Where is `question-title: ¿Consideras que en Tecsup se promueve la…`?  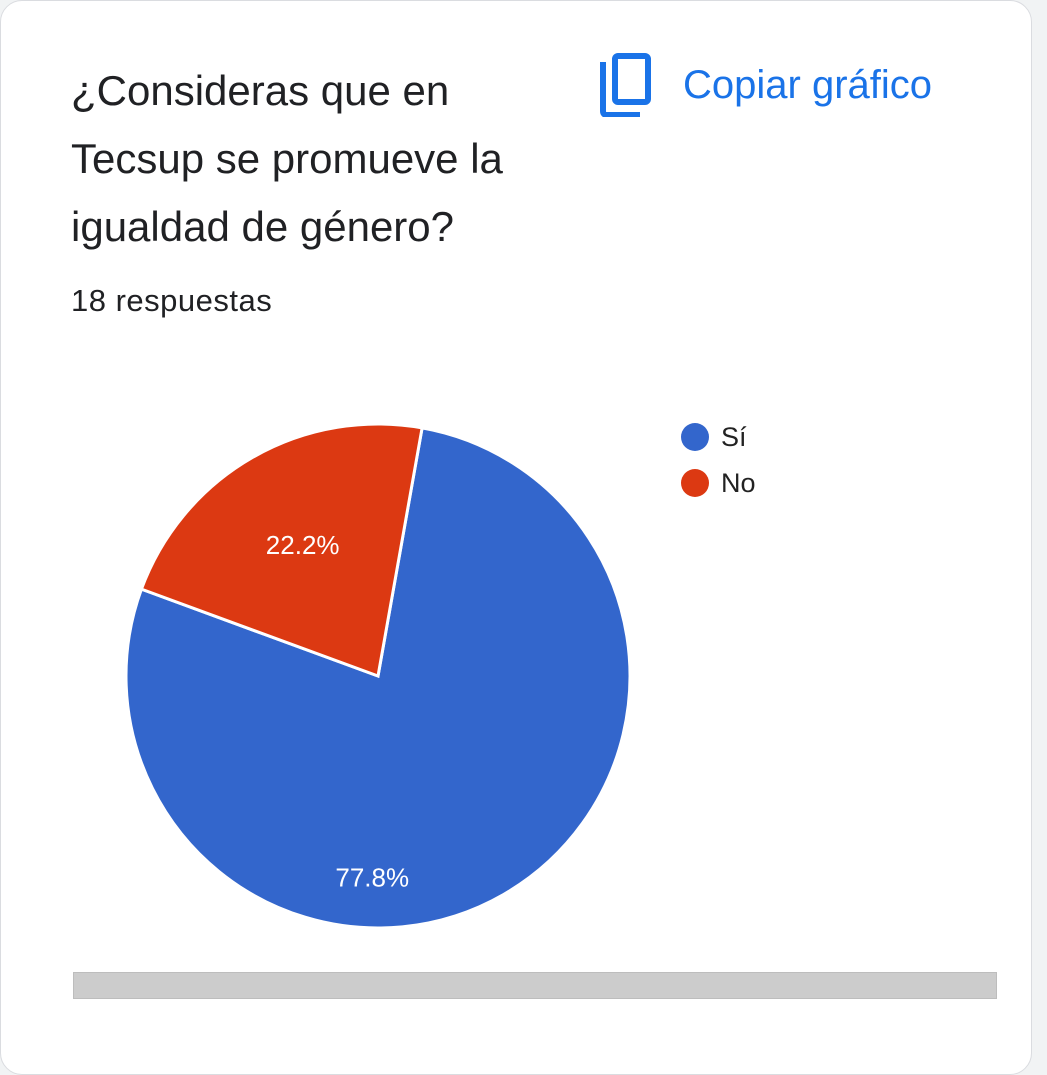
question-title: ¿Consideras que en Tecsup se promueve la… is located at coordinates (287, 158).